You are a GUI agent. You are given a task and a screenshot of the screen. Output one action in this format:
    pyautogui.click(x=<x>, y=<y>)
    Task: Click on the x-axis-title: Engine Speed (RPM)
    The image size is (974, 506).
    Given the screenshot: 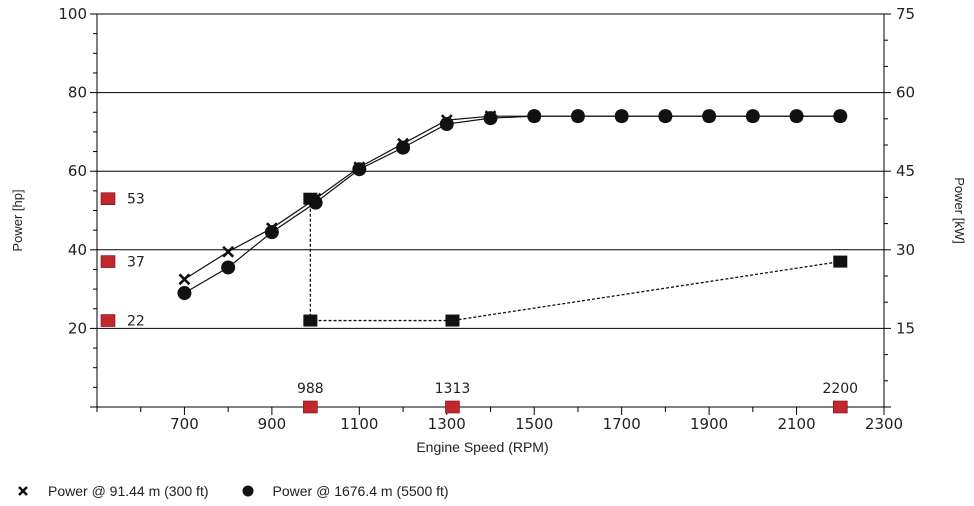 What is the action you would take?
    pyautogui.click(x=482, y=447)
    